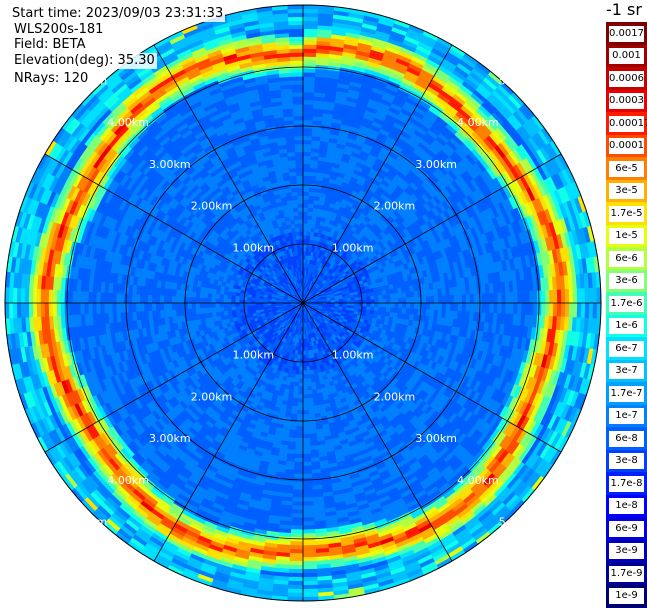  Describe the element at coordinates (59, 30) in the screenshot. I see `instrument-label: WLS200s-181` at that location.